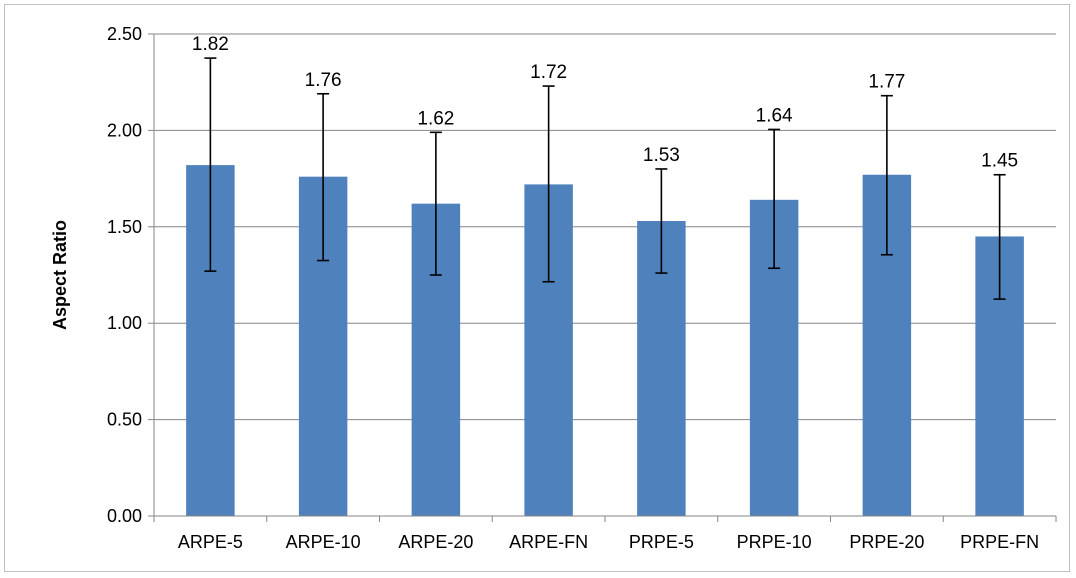 The width and height of the screenshot is (1076, 578). I want to click on data-label: 1.82, so click(210, 44).